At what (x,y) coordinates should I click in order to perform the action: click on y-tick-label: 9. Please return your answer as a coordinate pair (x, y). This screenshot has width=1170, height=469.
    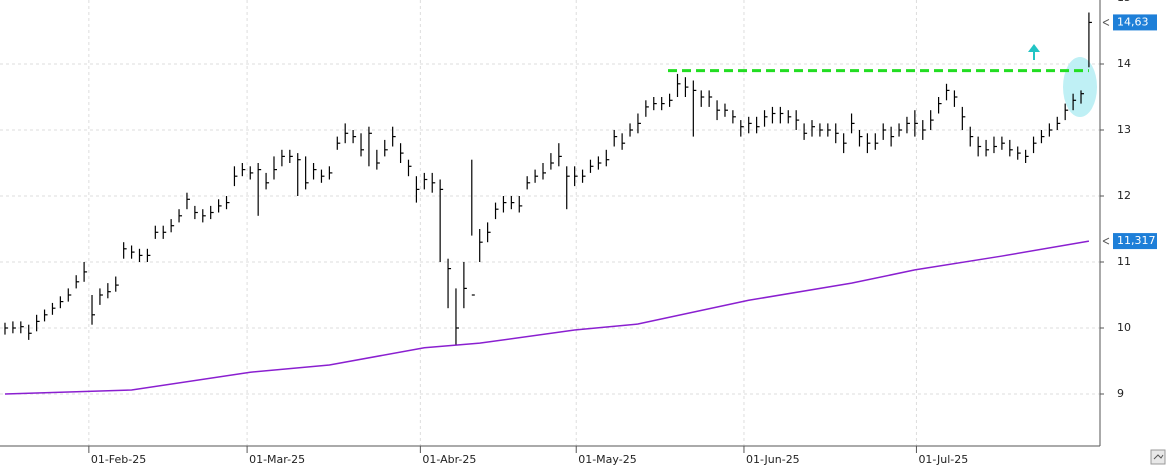
    Looking at the image, I should click on (1120, 393).